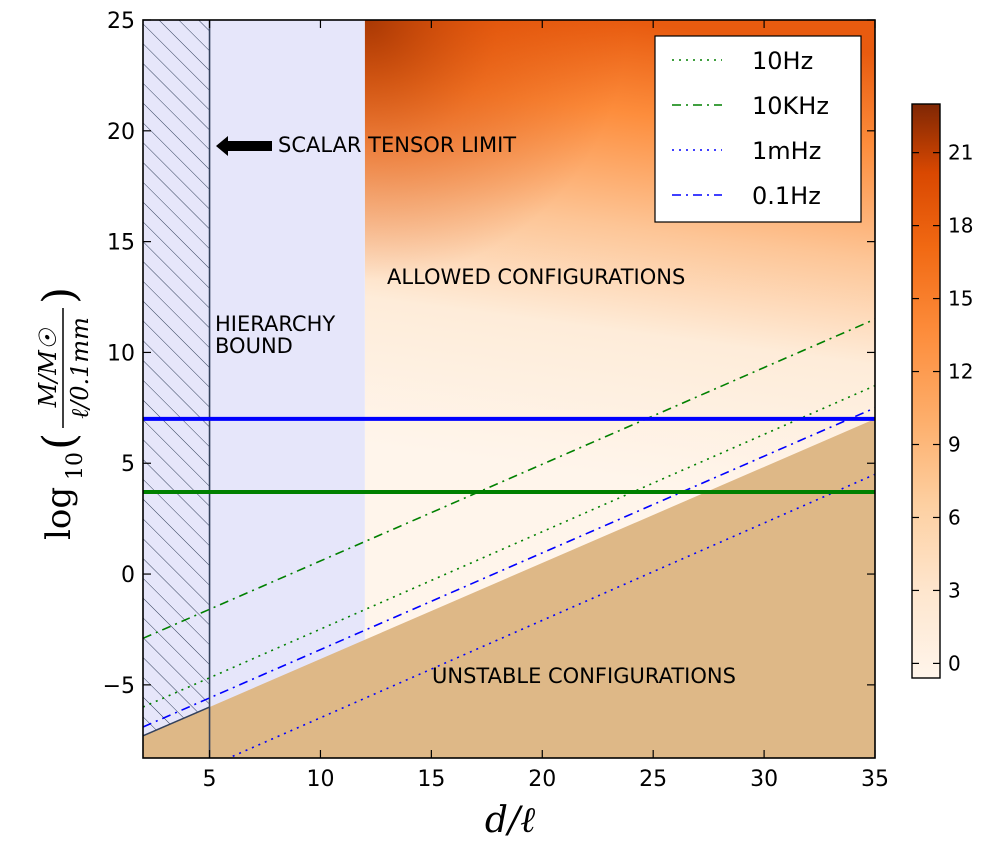  What do you see at coordinates (80, 368) in the screenshot?
I see `y-axis-label-denominator: ℓ/0.1mm` at bounding box center [80, 368].